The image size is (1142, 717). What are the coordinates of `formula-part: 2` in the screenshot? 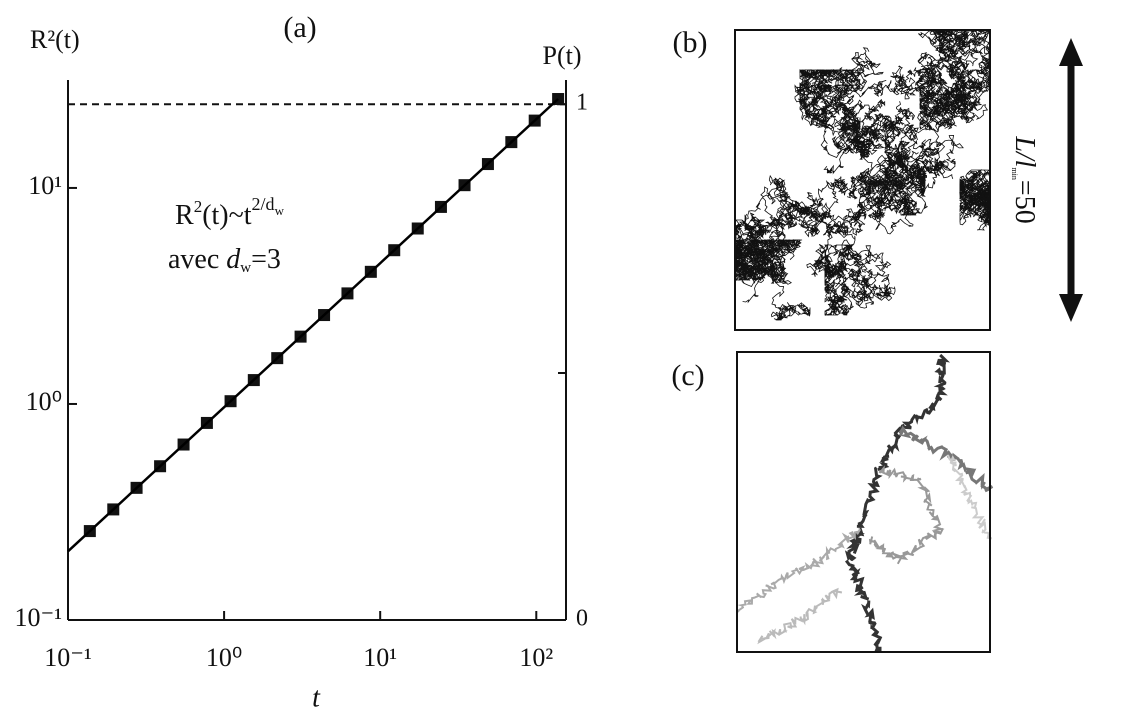 It's located at (198, 206).